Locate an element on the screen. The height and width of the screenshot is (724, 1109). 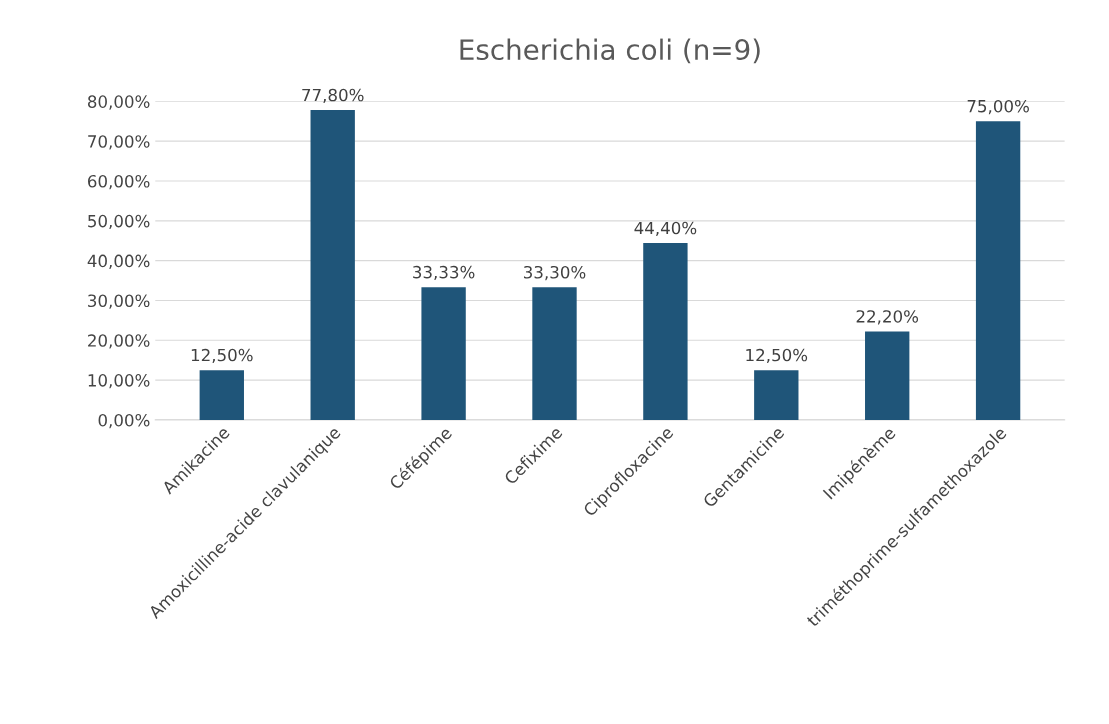
data-label: 44,40% is located at coordinates (665, 229).